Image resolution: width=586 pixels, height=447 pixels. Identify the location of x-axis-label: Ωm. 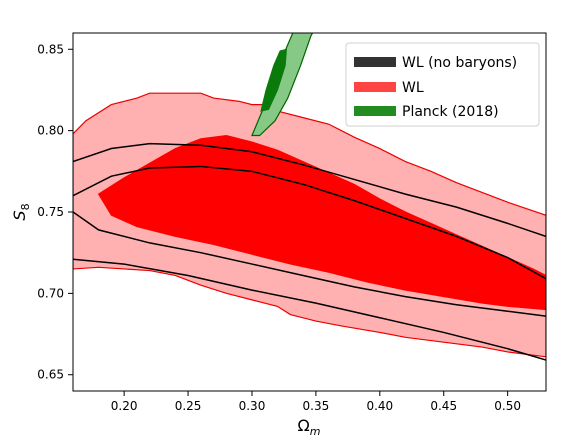
(309, 427).